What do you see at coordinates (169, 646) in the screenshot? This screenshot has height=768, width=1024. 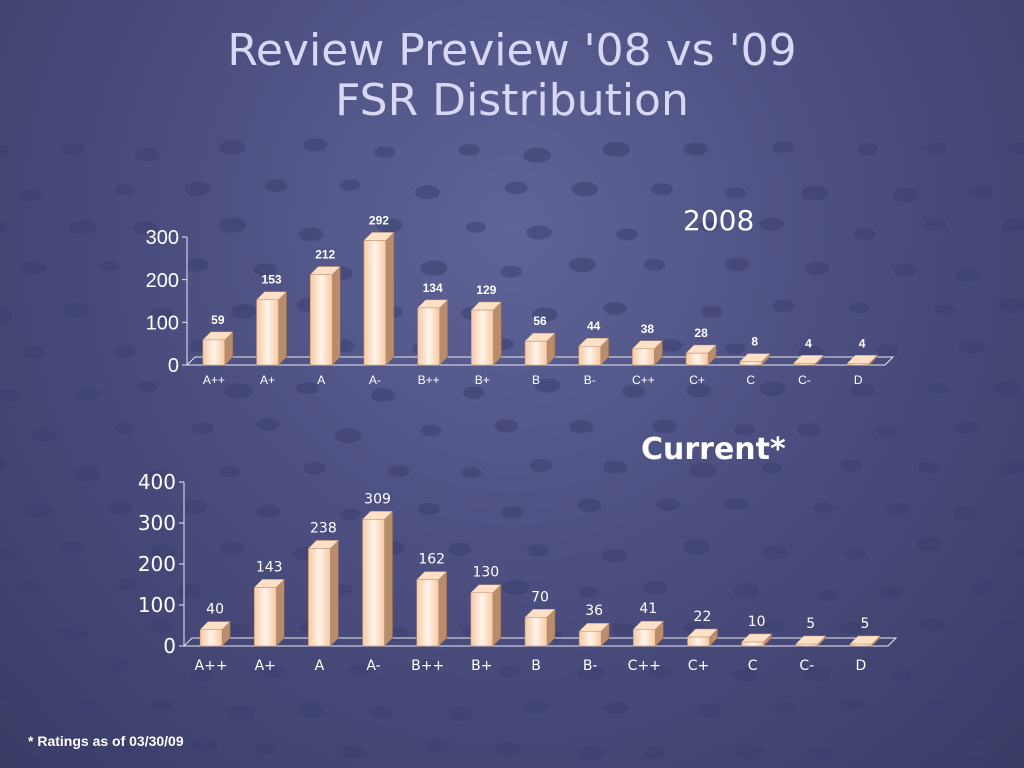 I see `chart-current-ytick-label: 0` at bounding box center [169, 646].